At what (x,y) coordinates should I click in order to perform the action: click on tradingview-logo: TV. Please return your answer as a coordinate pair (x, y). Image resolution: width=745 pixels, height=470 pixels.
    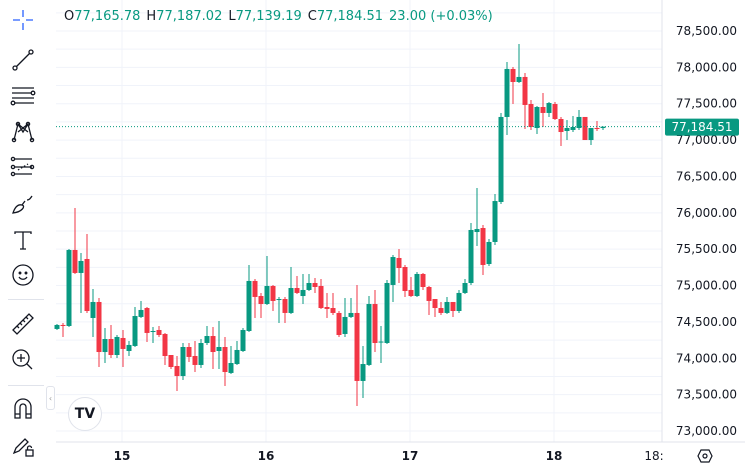
    Looking at the image, I should click on (85, 414).